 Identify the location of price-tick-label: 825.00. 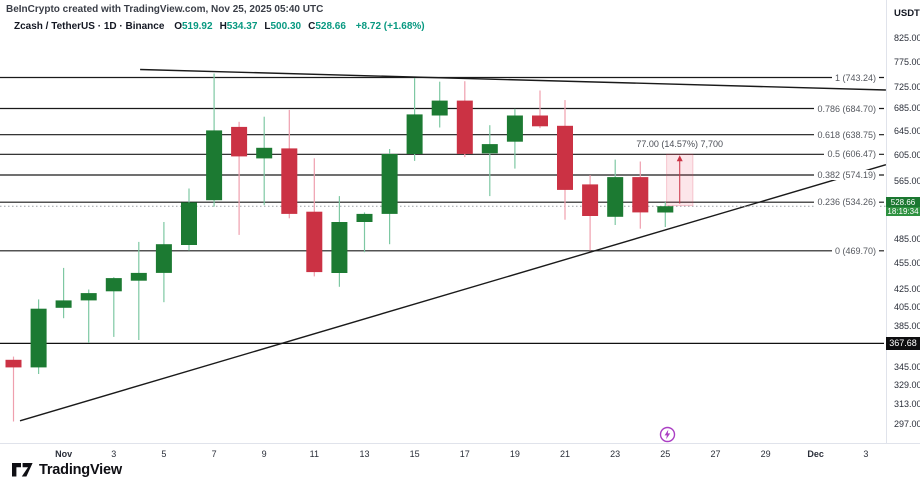
(907, 38).